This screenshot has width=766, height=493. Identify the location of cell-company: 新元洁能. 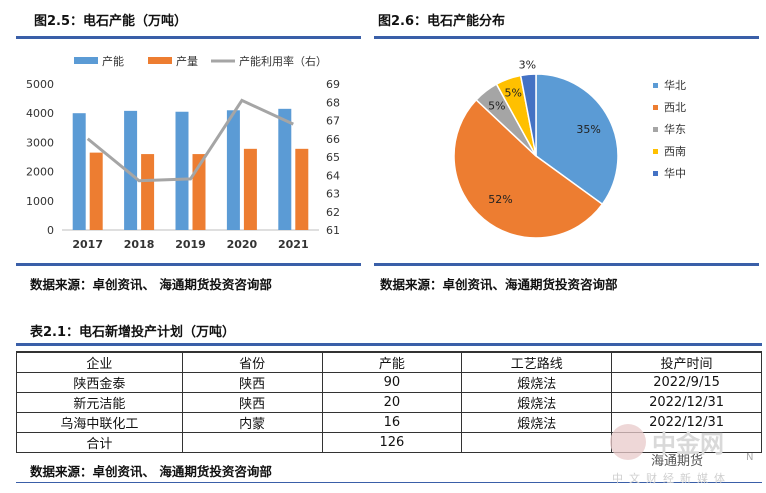
(99, 402).